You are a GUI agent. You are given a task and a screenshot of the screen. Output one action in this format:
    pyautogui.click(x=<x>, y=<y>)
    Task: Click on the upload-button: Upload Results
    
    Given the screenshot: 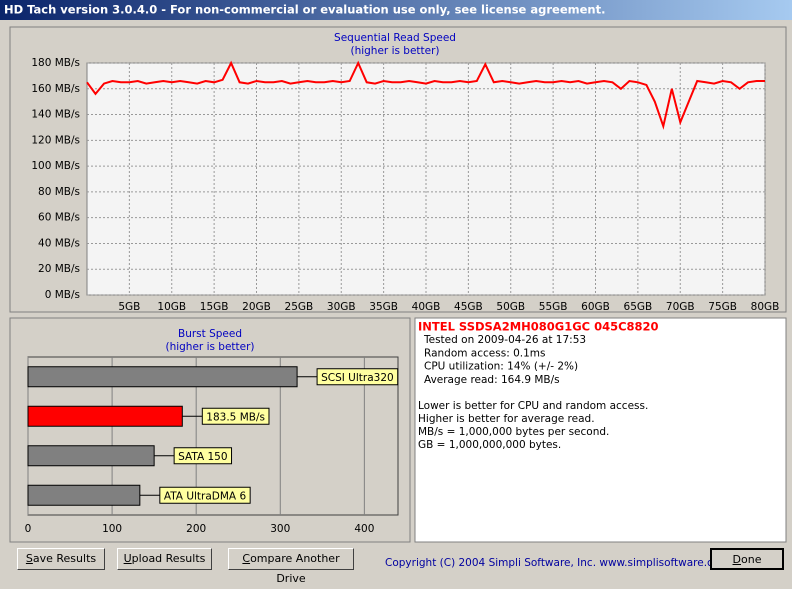 What is the action you would take?
    pyautogui.click(x=164, y=559)
    